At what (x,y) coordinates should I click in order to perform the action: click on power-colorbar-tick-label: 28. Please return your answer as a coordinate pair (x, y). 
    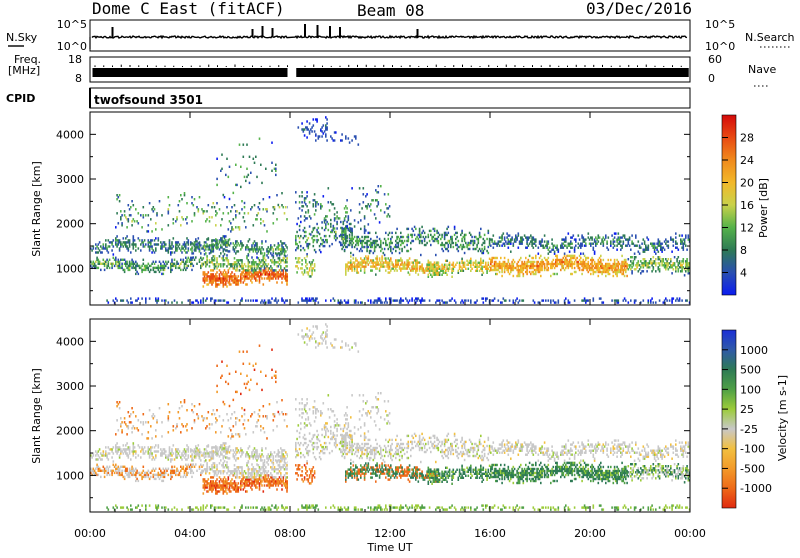
    Looking at the image, I should click on (747, 138).